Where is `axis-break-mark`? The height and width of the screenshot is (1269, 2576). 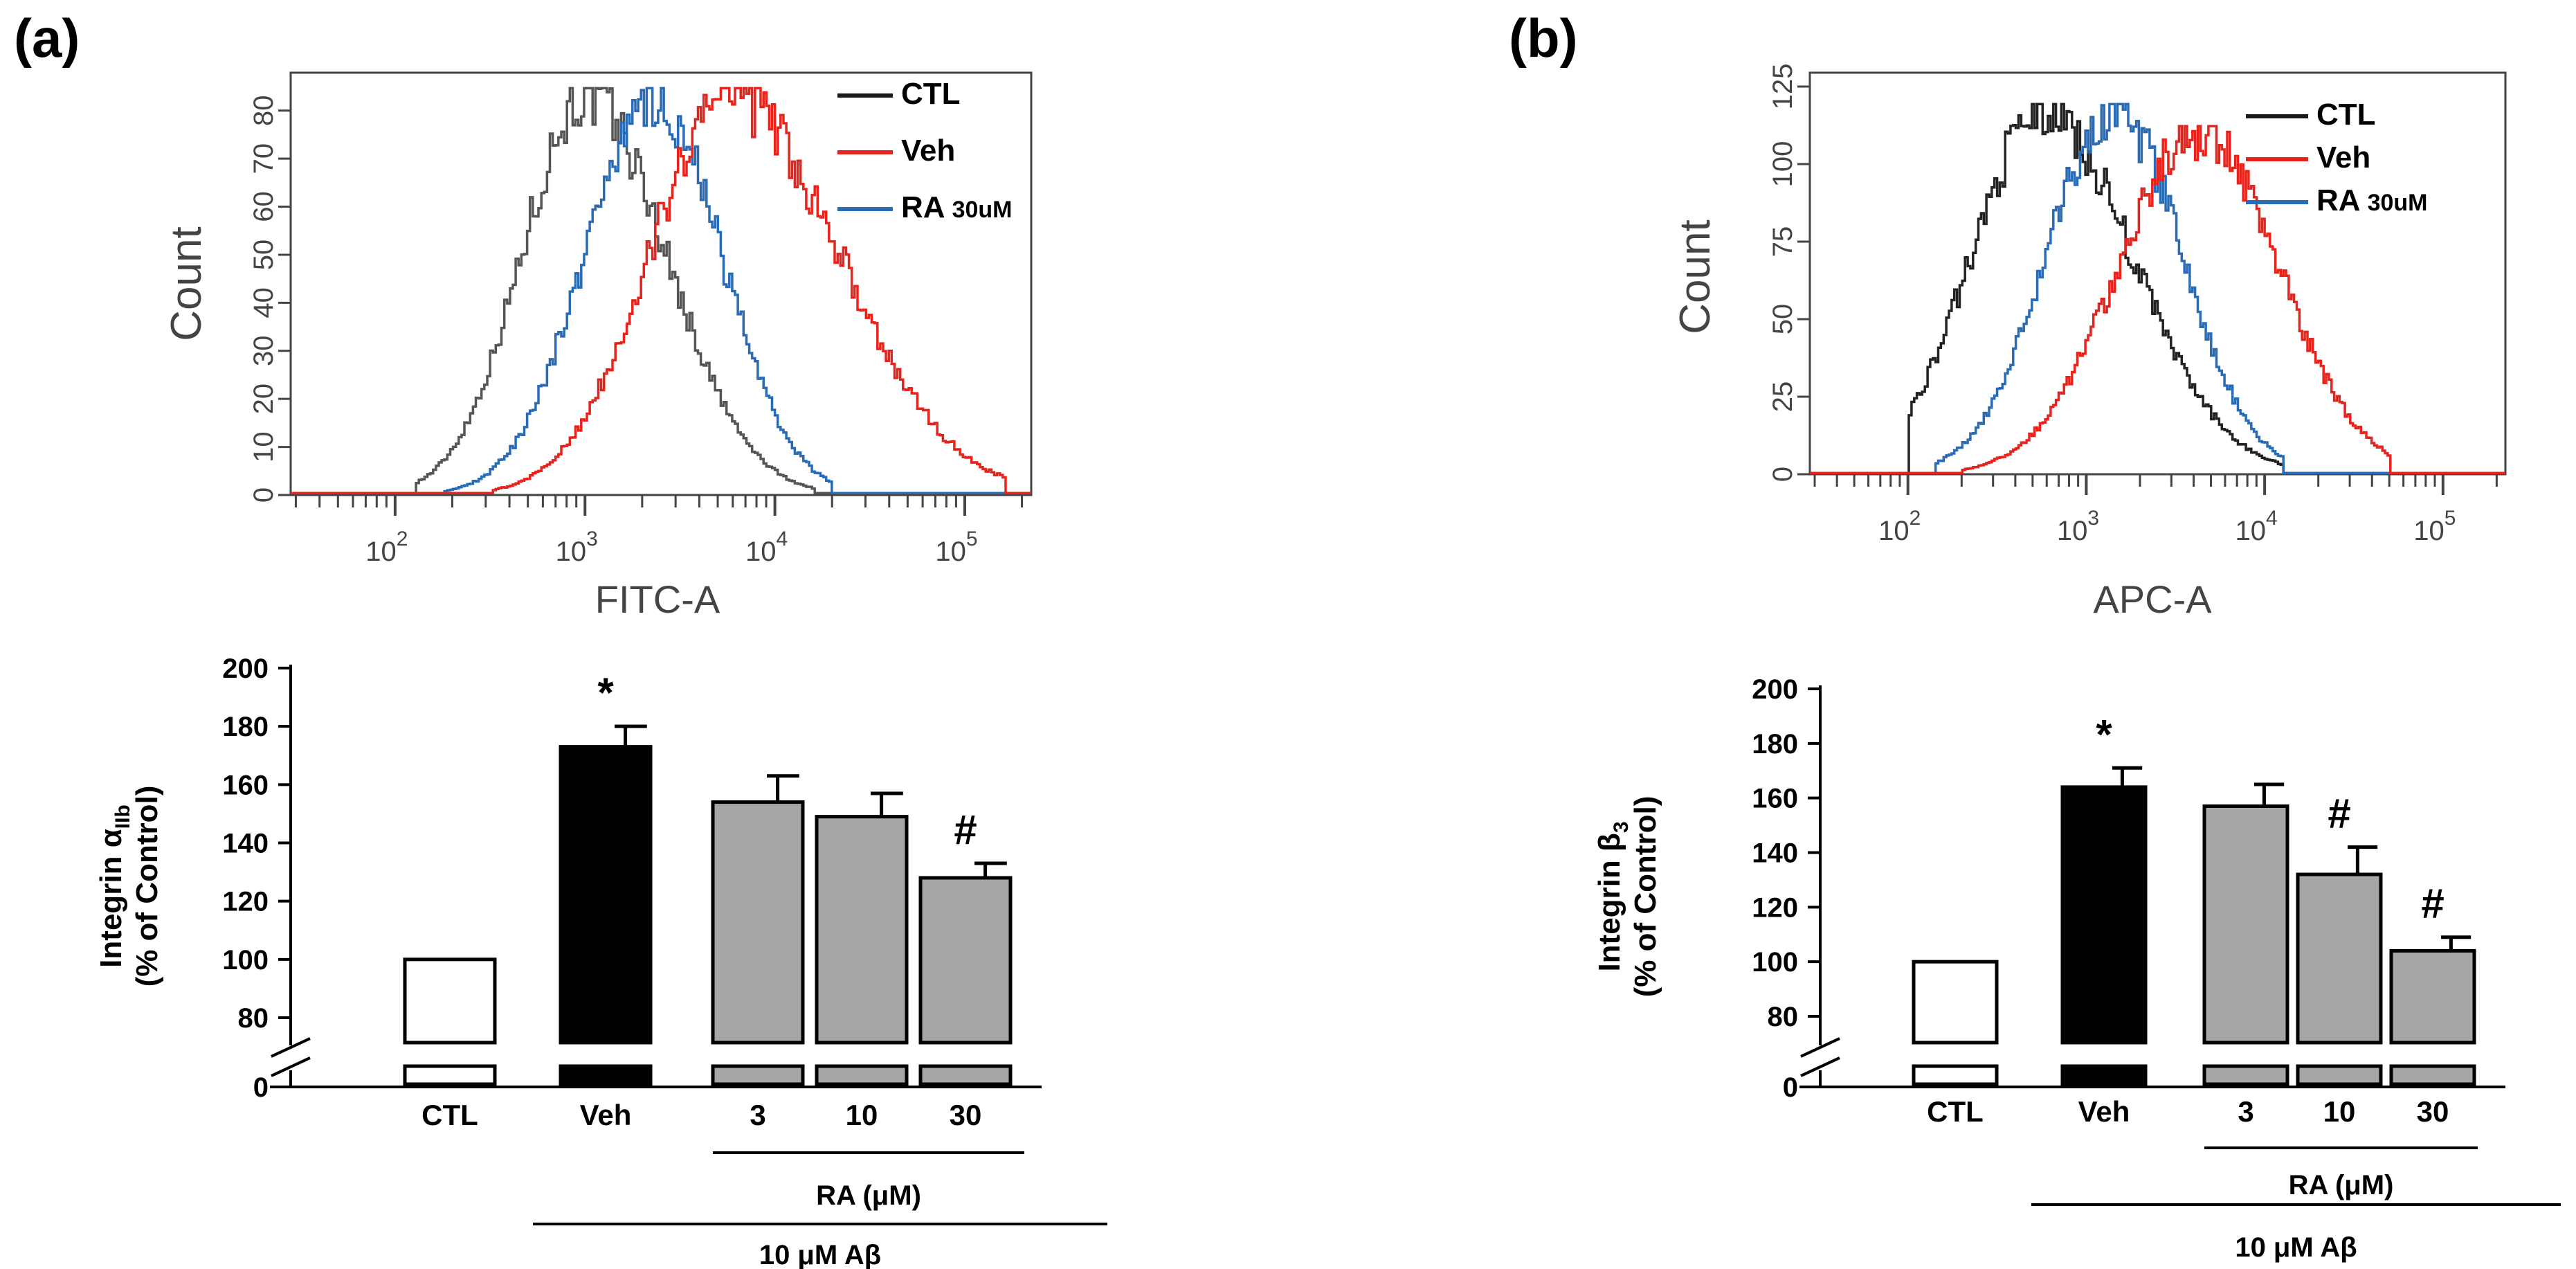
axis-break-mark is located at coordinates (1820, 1047).